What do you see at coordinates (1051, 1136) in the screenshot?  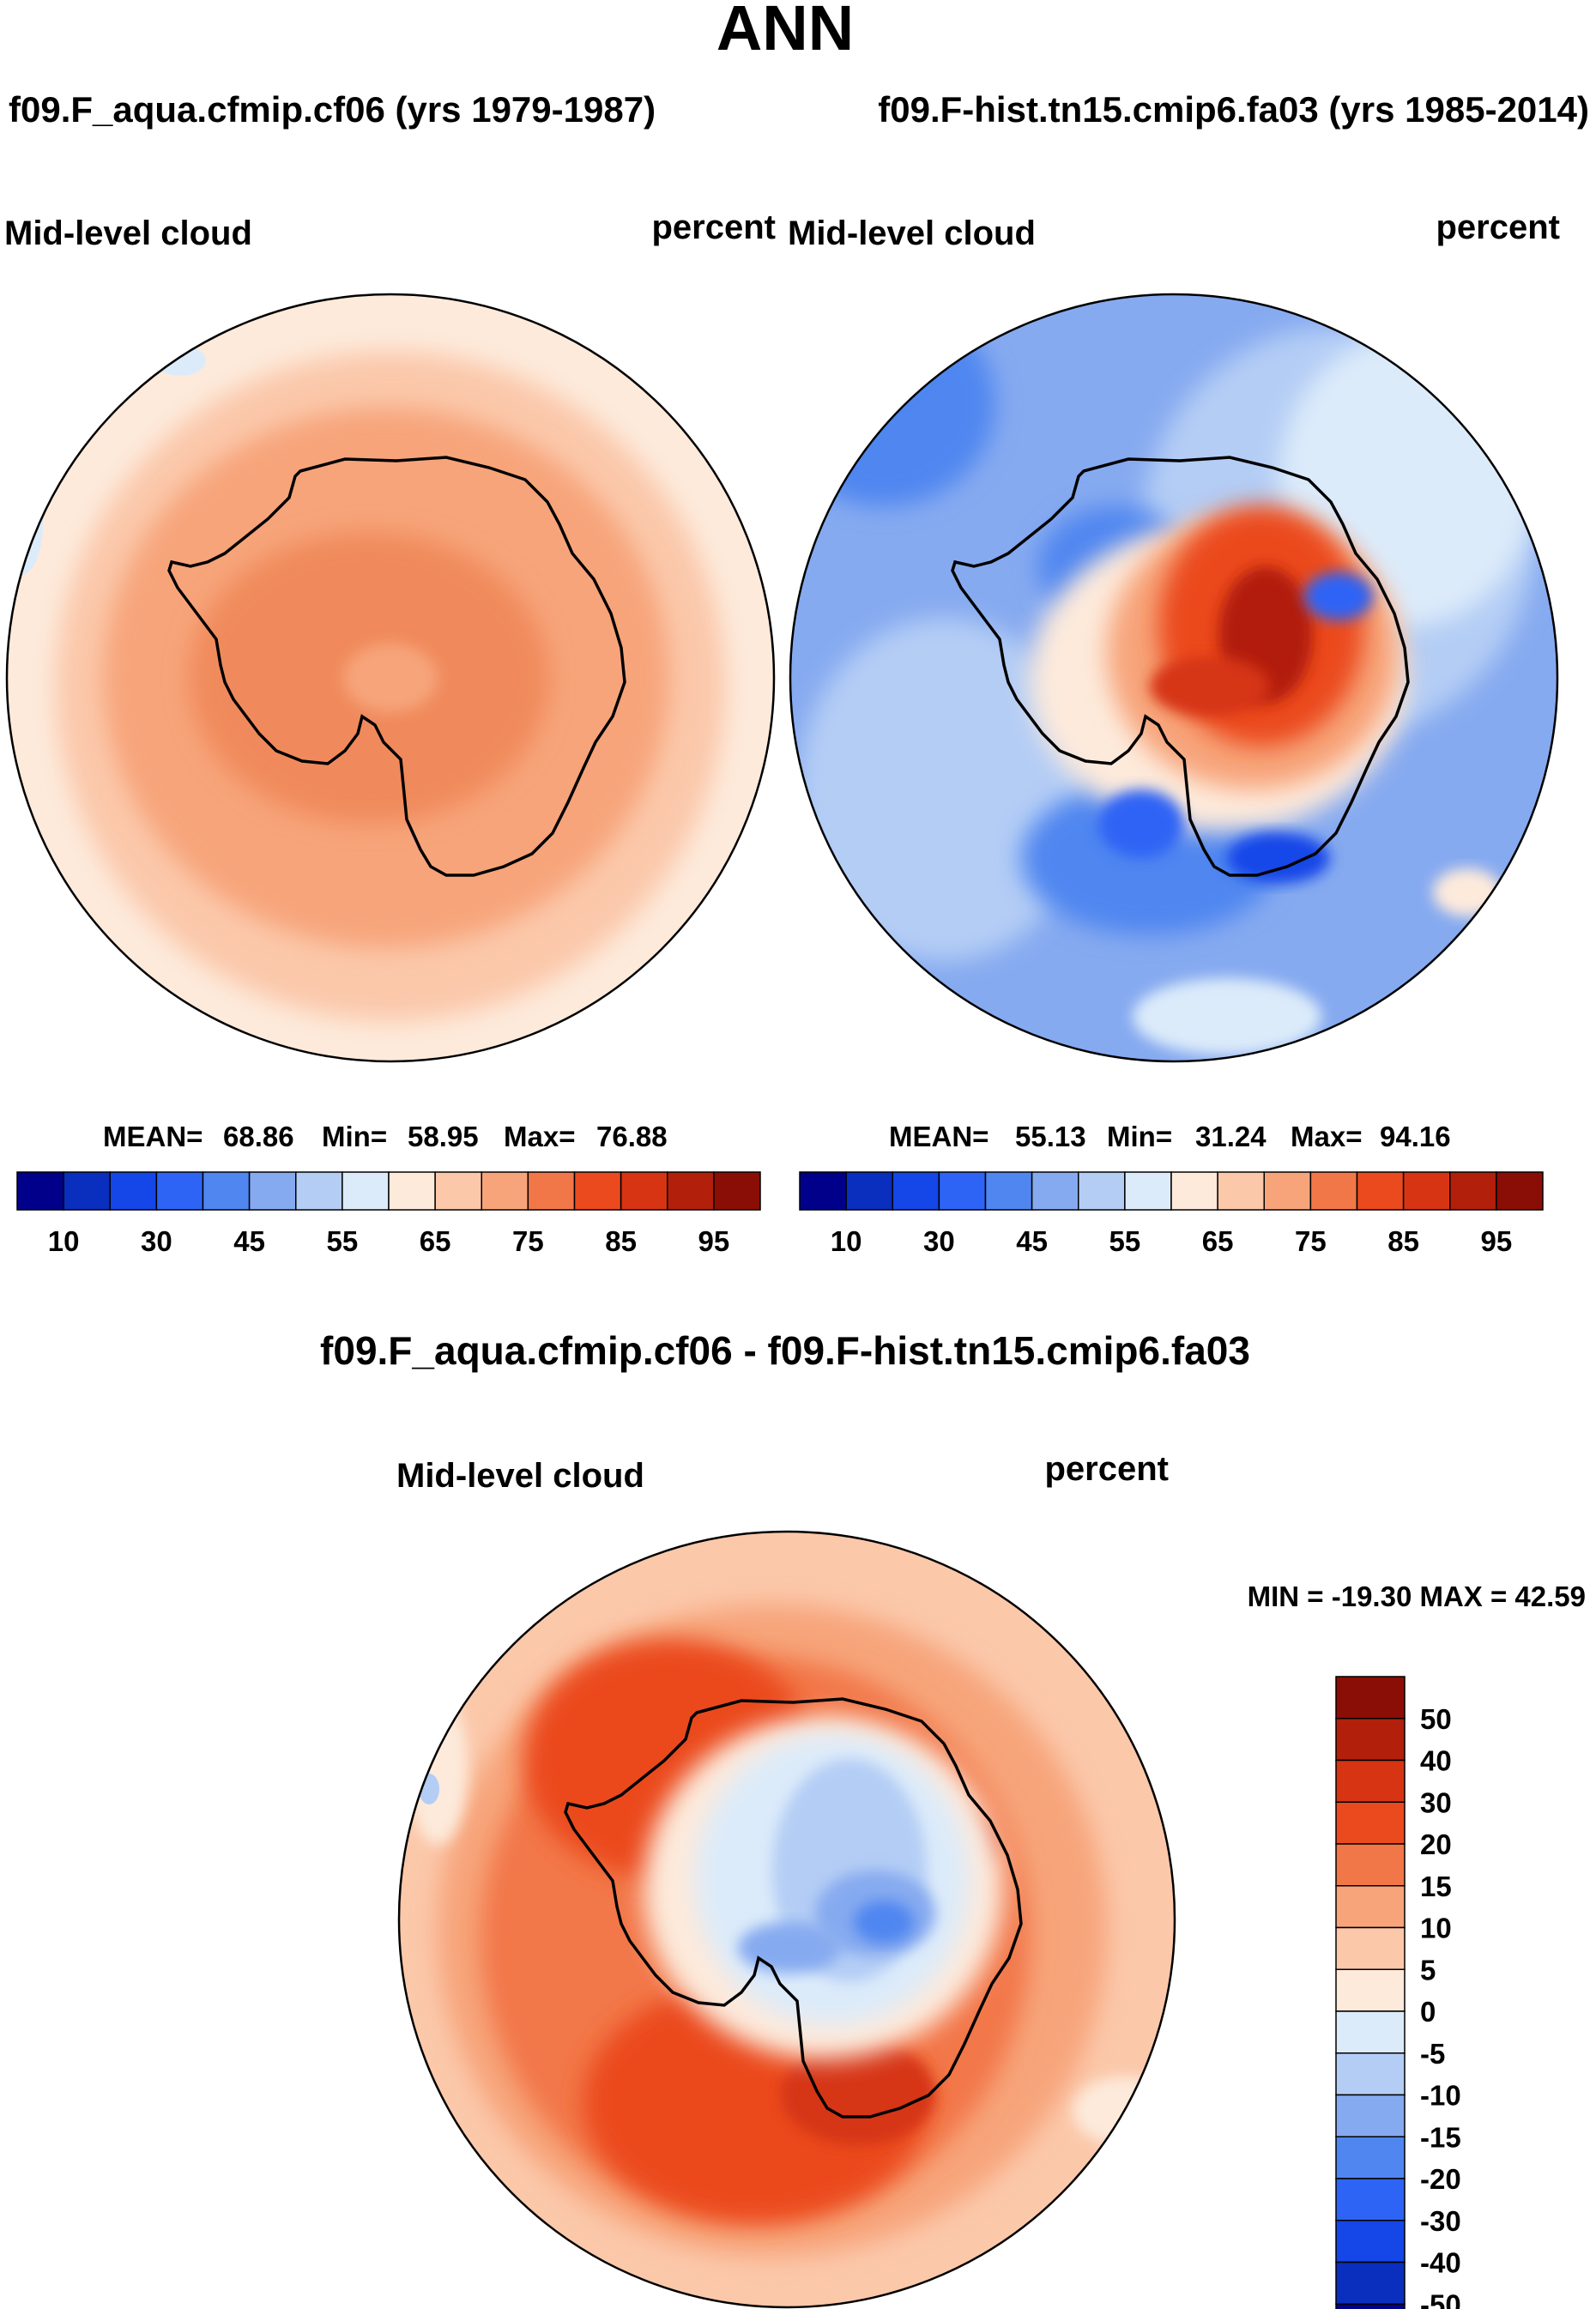 I see `right-mean-value: 55.13` at bounding box center [1051, 1136].